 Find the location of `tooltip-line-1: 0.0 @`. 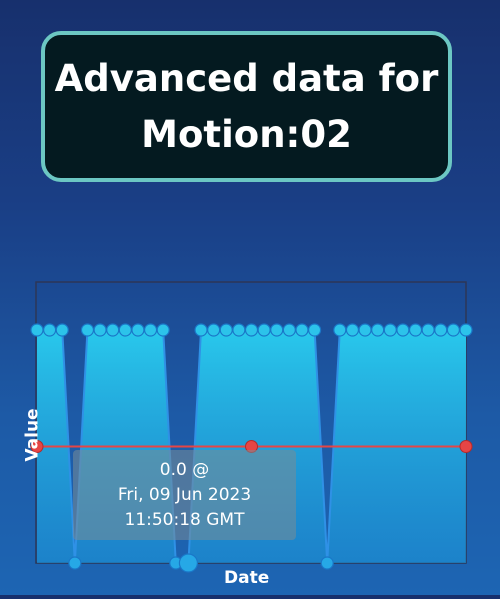

tooltip-line-1: 0.0 @ is located at coordinates (184, 469).